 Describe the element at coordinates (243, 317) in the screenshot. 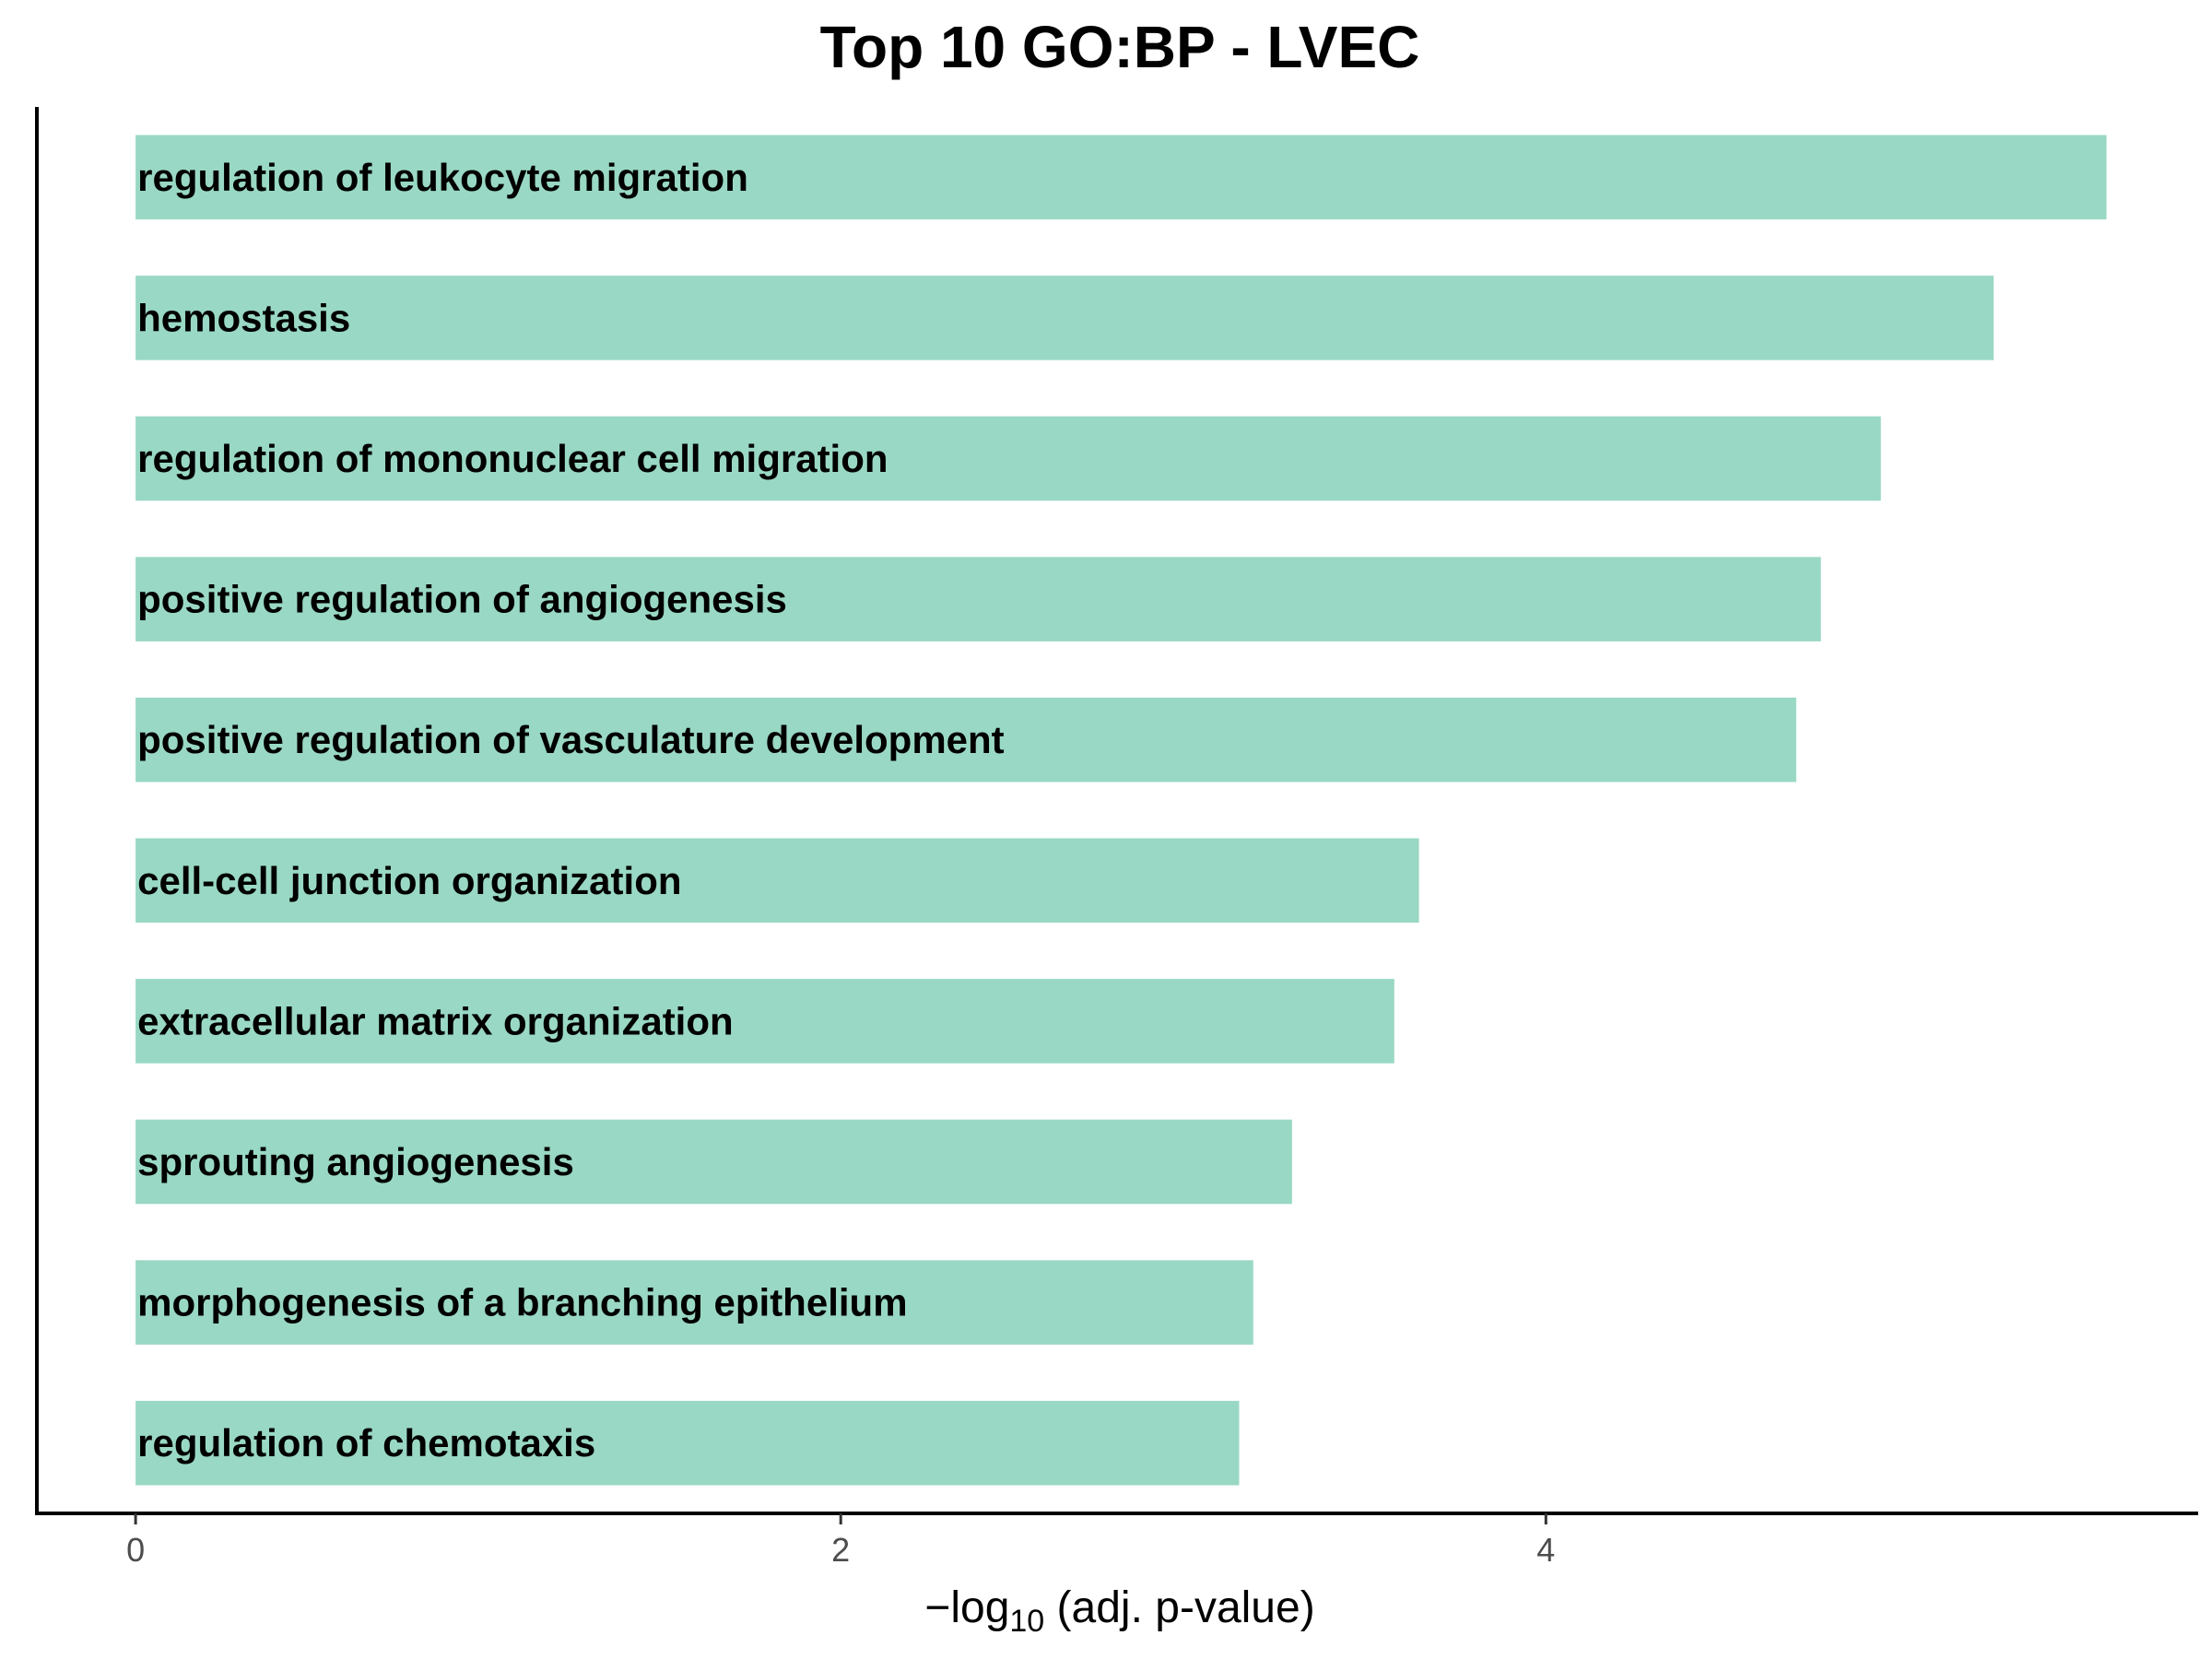

I see `bar-label: hemostasis` at that location.